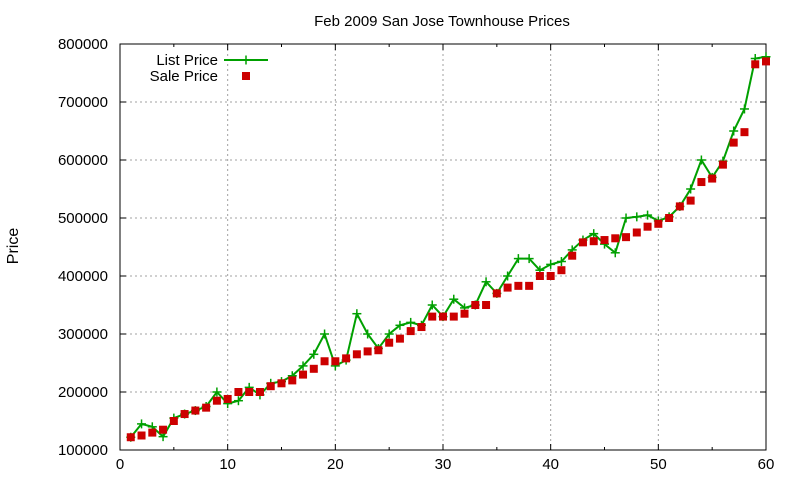  What do you see at coordinates (83, 334) in the screenshot?
I see `y-tick-label: 300000` at bounding box center [83, 334].